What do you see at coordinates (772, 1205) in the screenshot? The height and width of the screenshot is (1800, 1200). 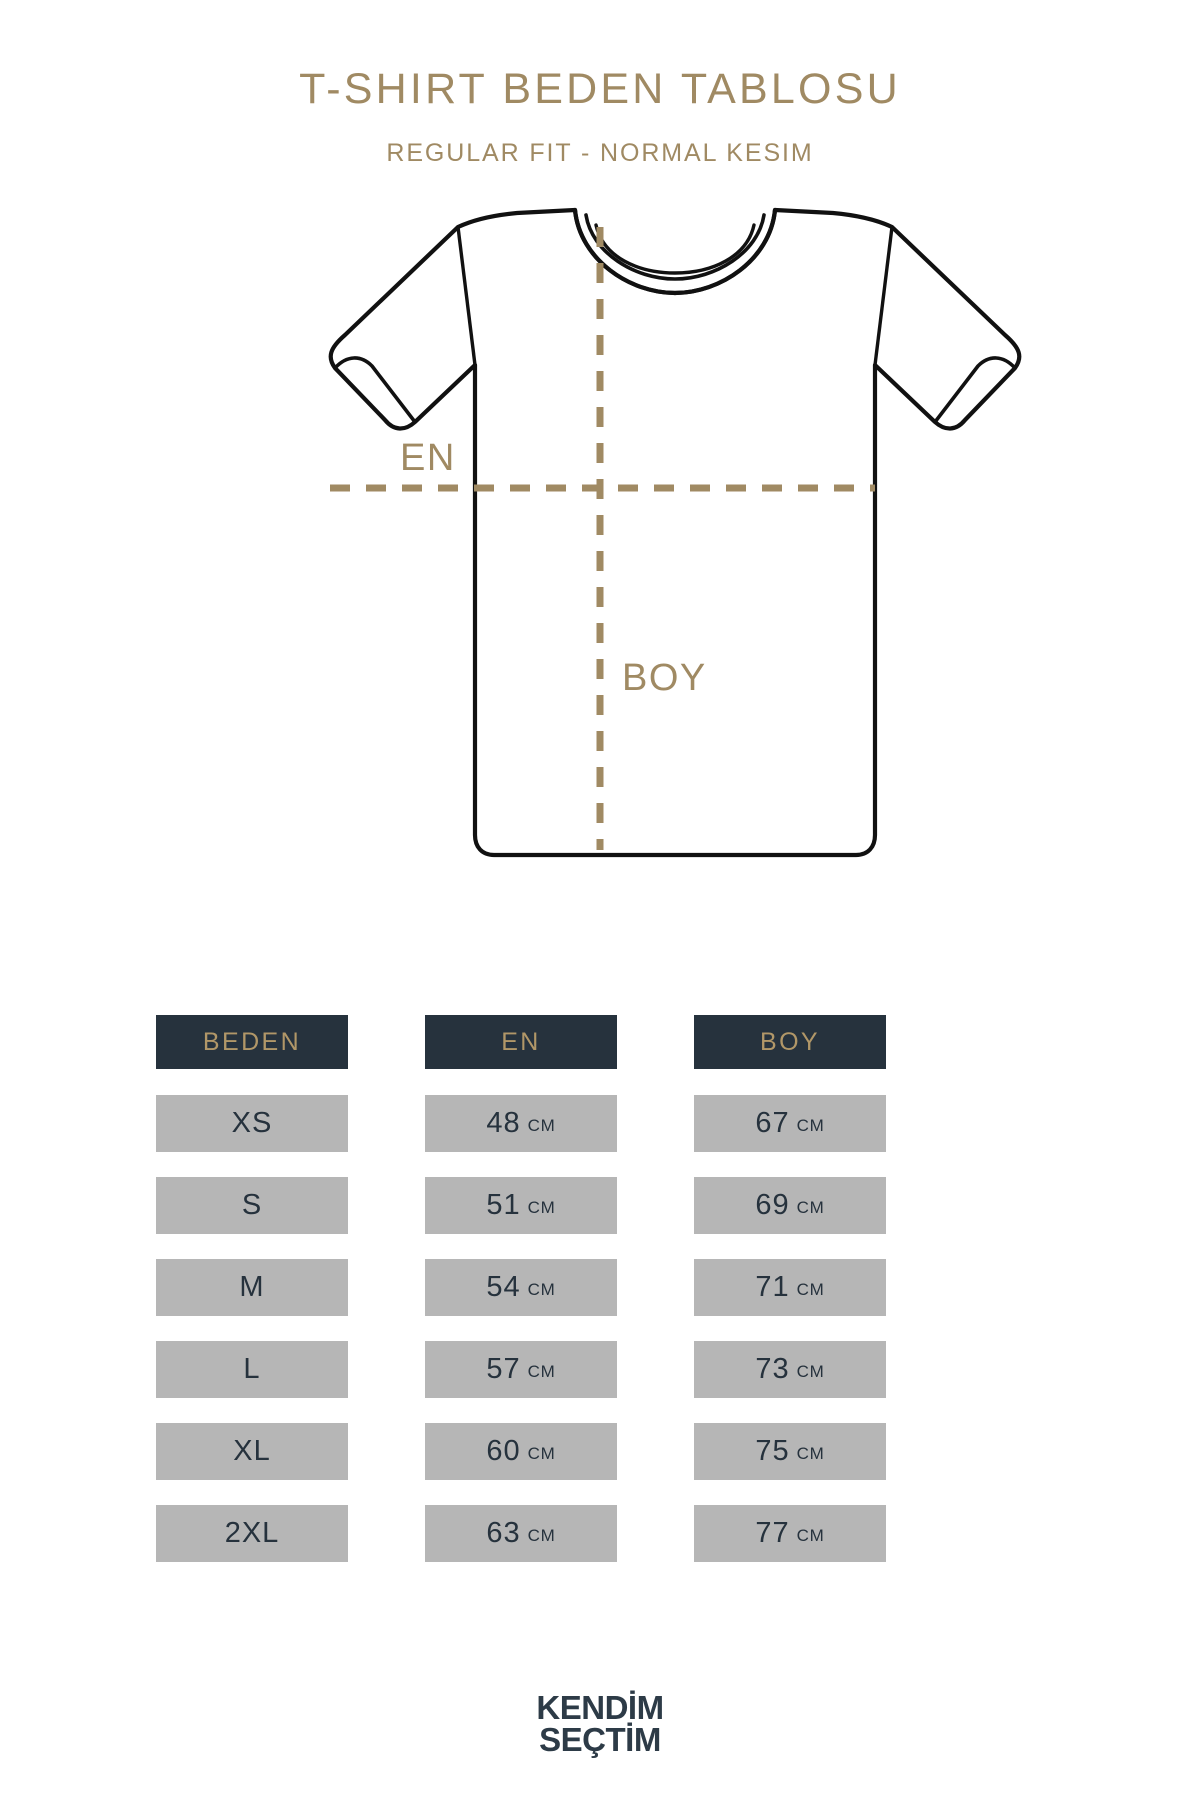 I see `cell-boy-value: 69` at bounding box center [772, 1205].